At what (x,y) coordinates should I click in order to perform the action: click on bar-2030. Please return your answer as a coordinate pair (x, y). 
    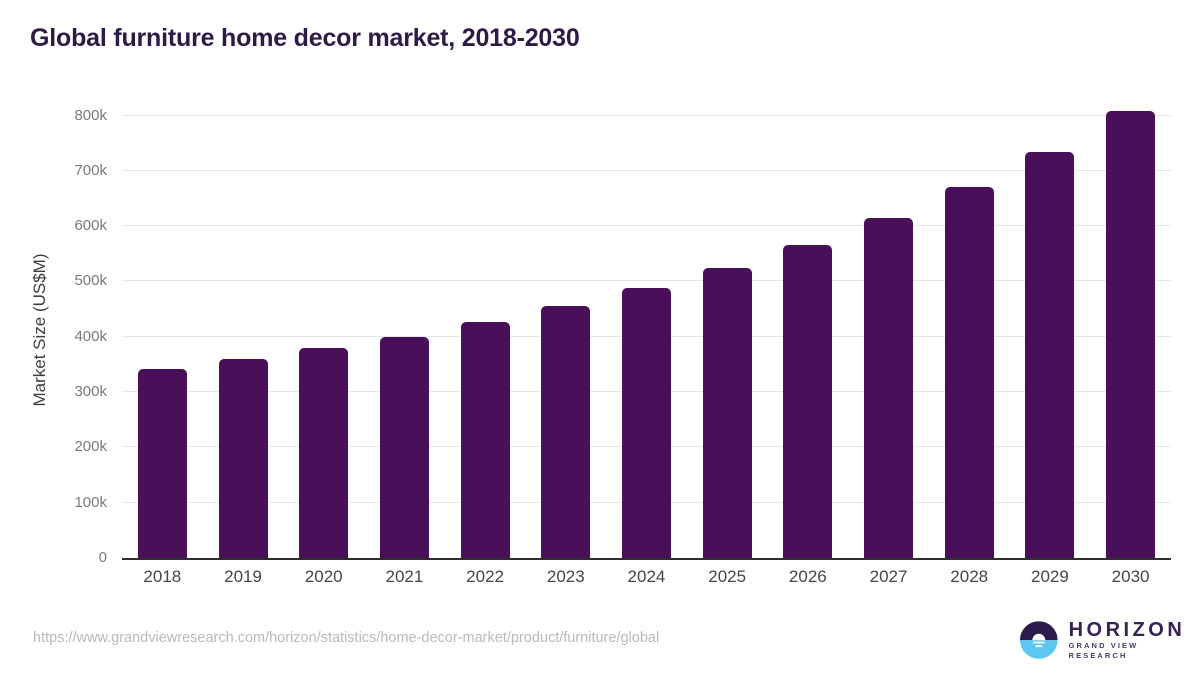
    Looking at the image, I should click on (1131, 334).